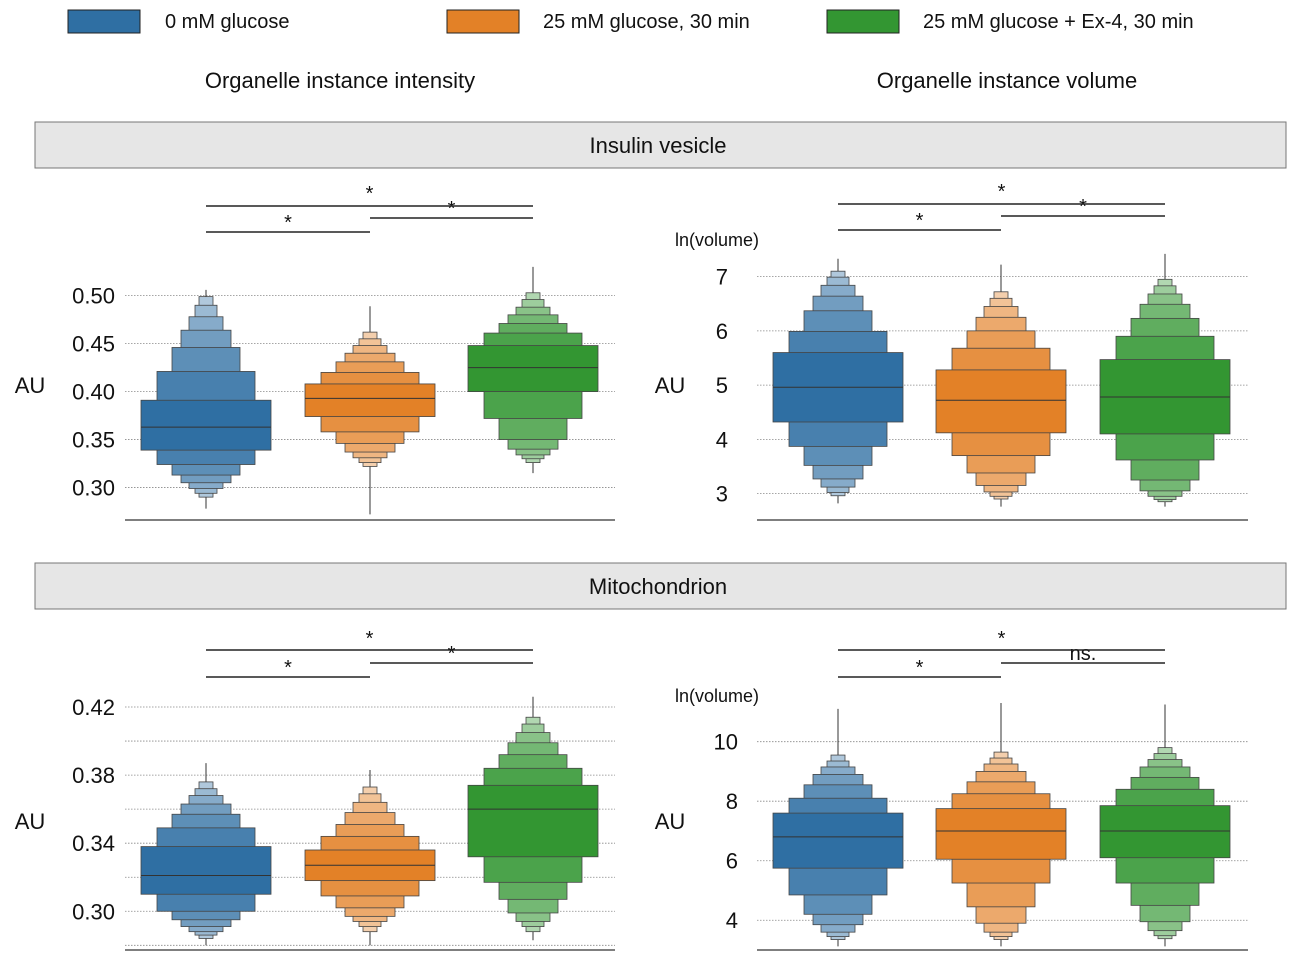  What do you see at coordinates (340, 80) in the screenshot?
I see `column-title-intensity: Organelle instance intensity` at bounding box center [340, 80].